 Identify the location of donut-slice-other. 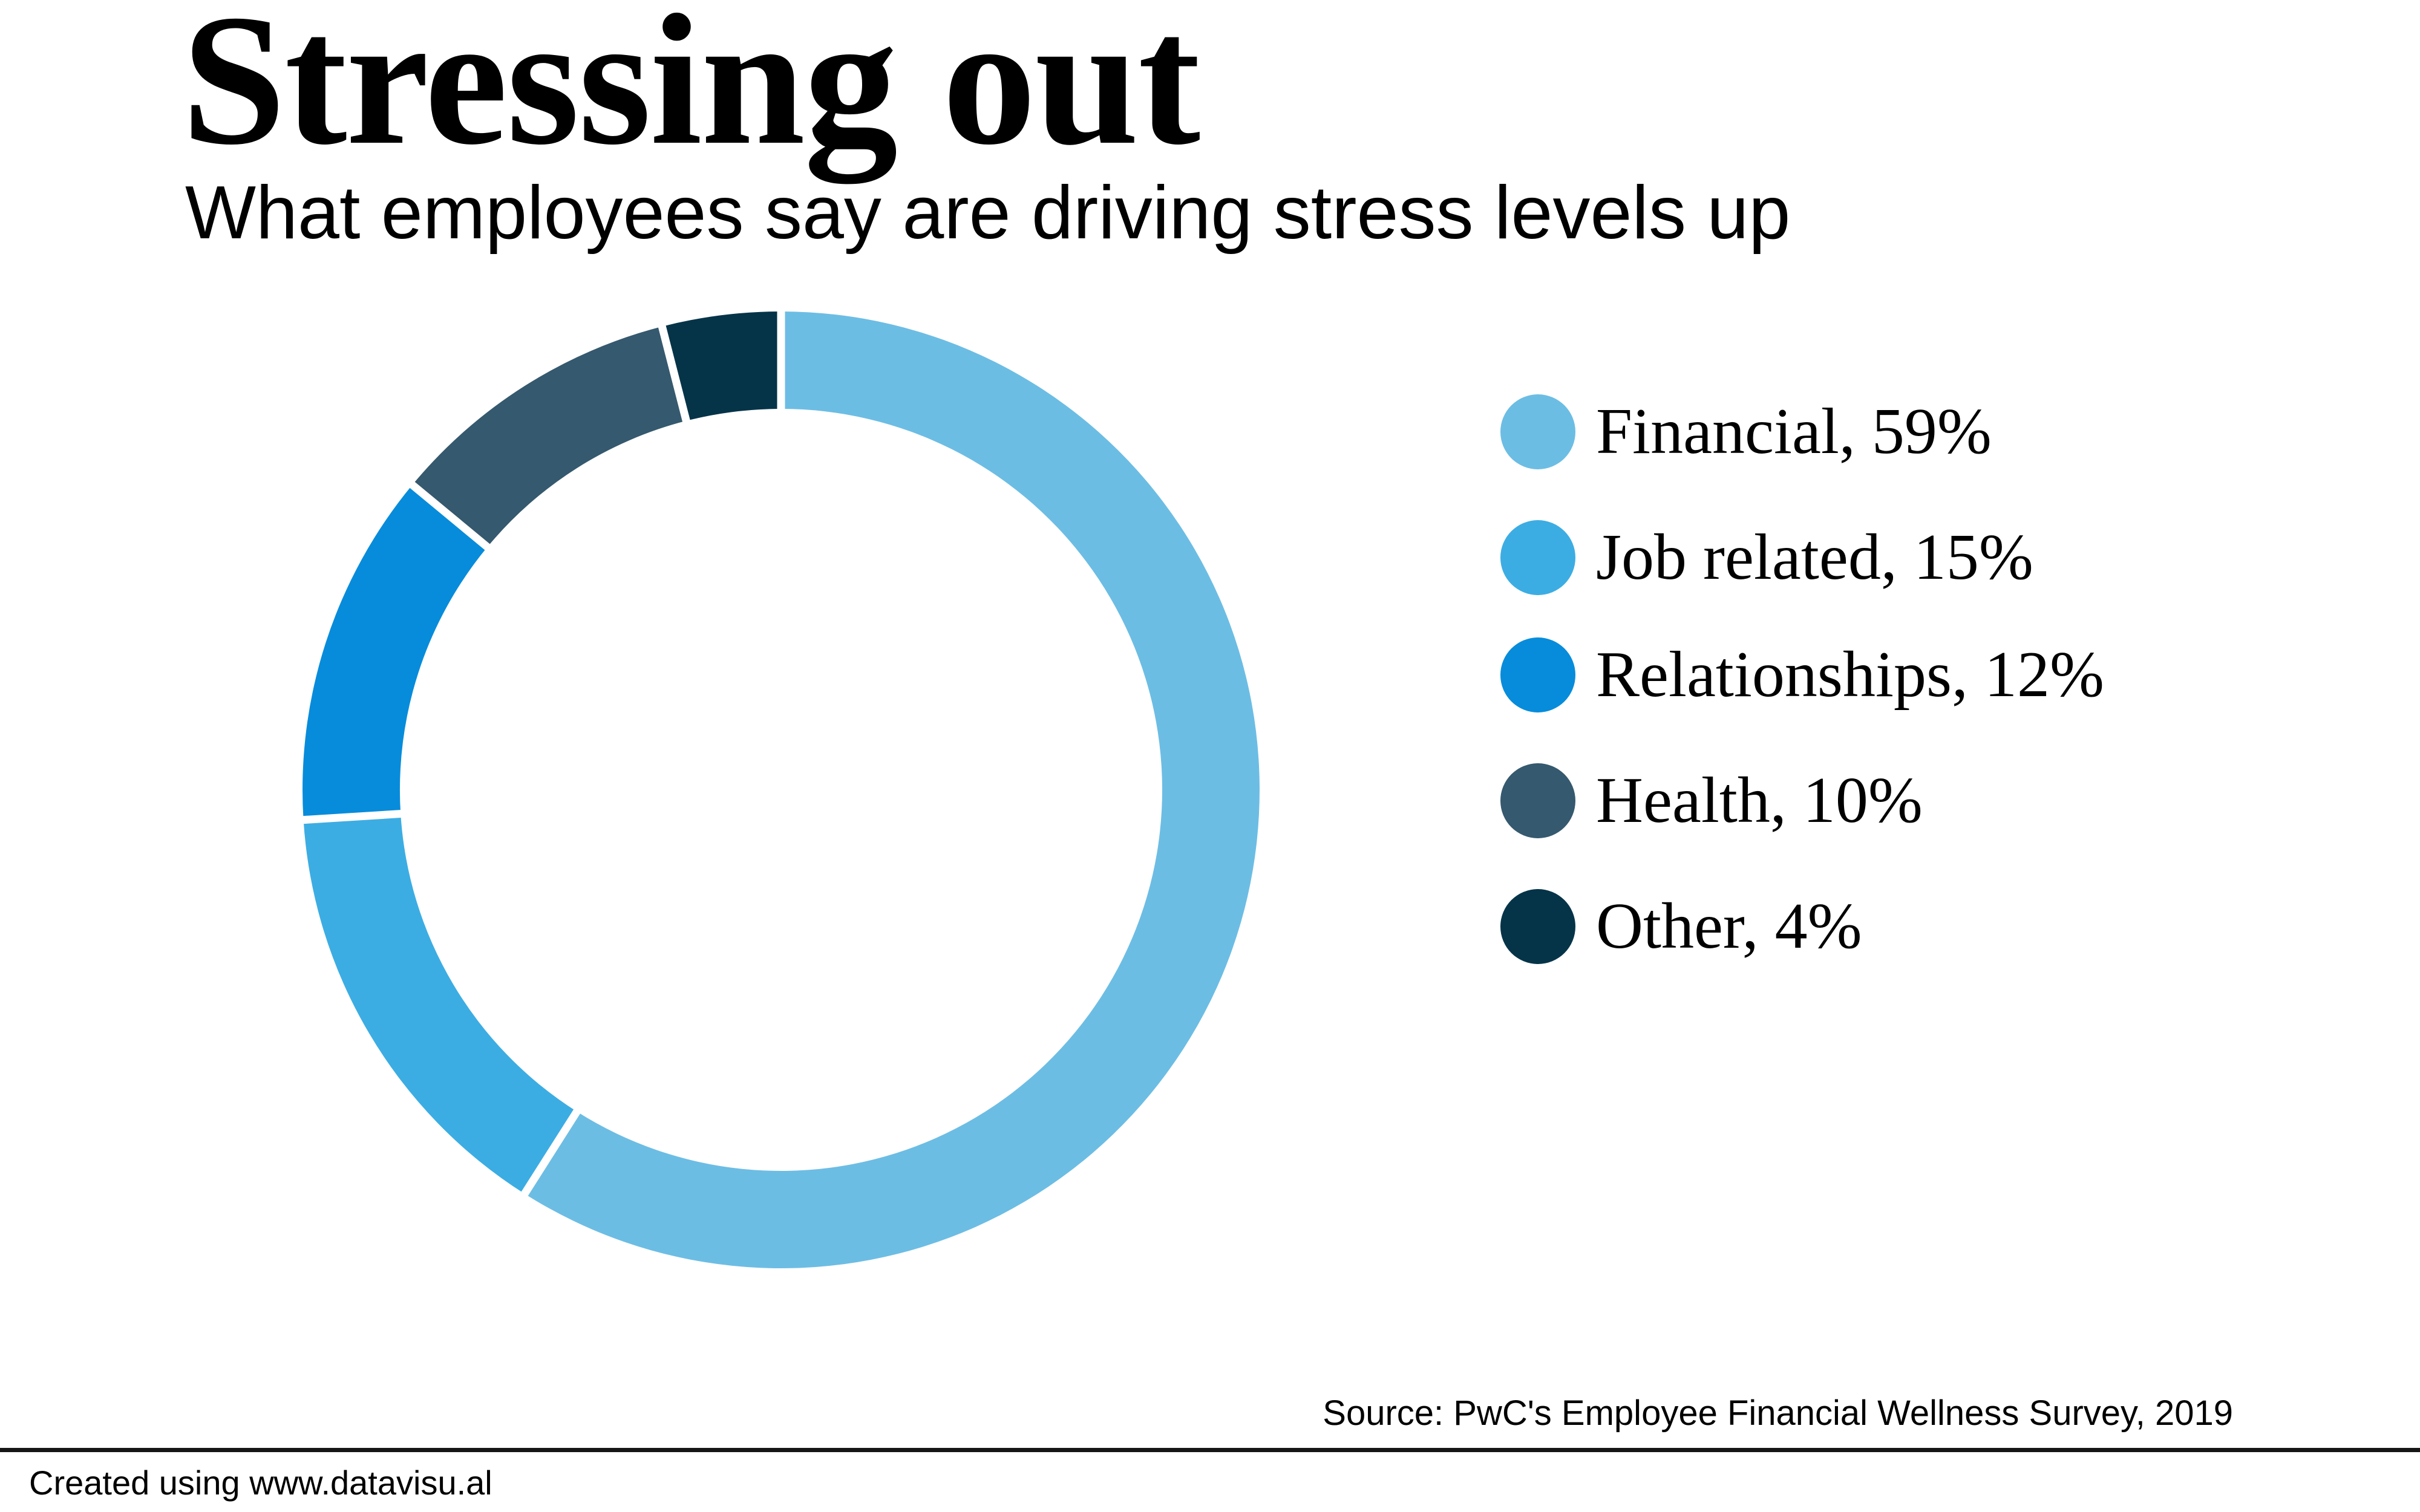
(721, 366).